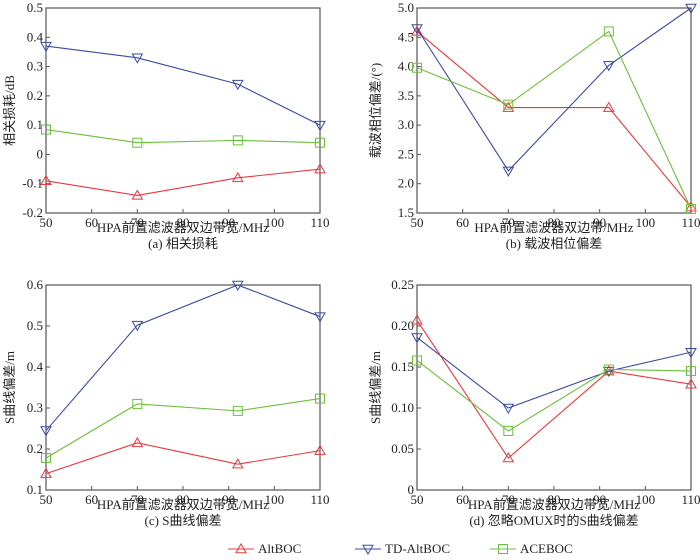 Image resolution: width=700 pixels, height=560 pixels. I want to click on legend-label: AltBOC, so click(279, 548).